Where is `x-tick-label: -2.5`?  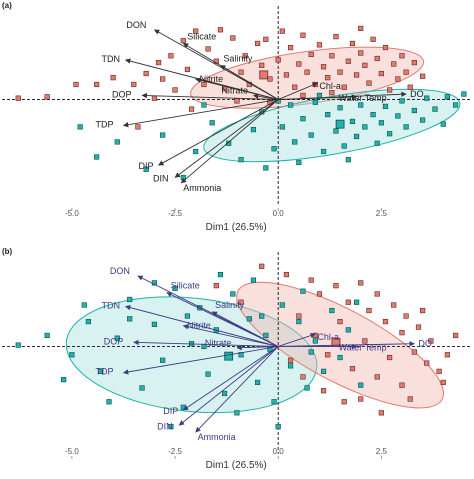 x-tick-label: -2.5 is located at coordinates (175, 451).